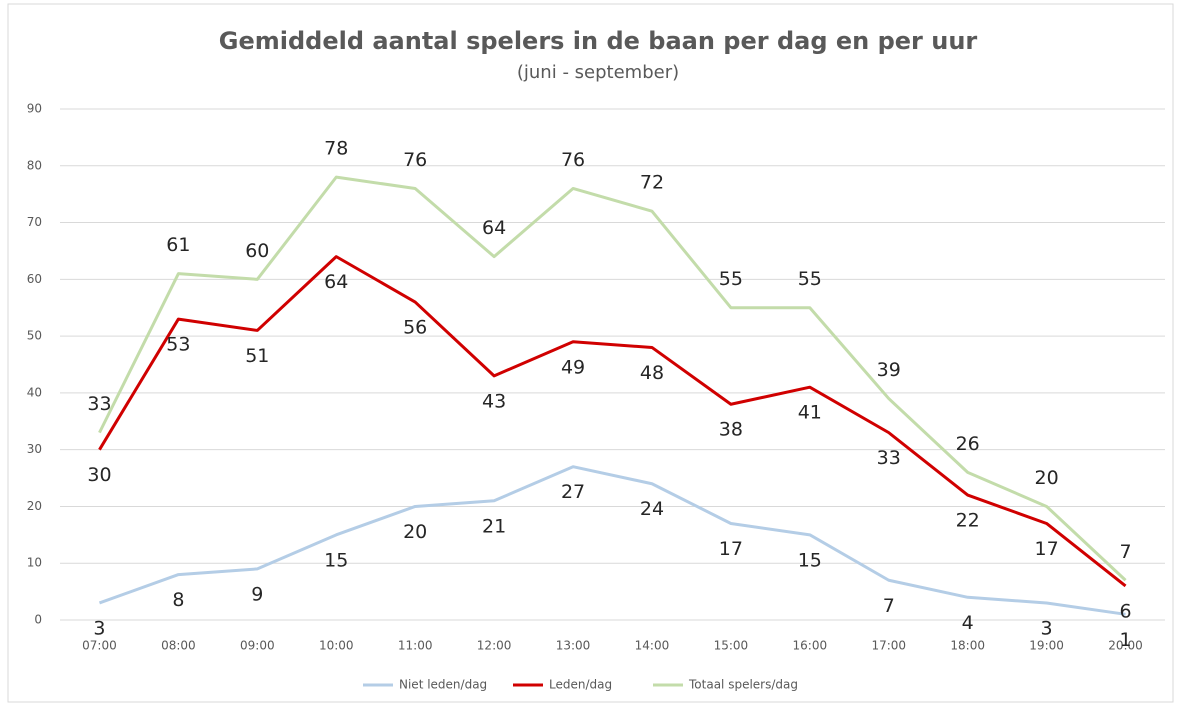  I want to click on x-tick-label: 18:00, so click(967, 646).